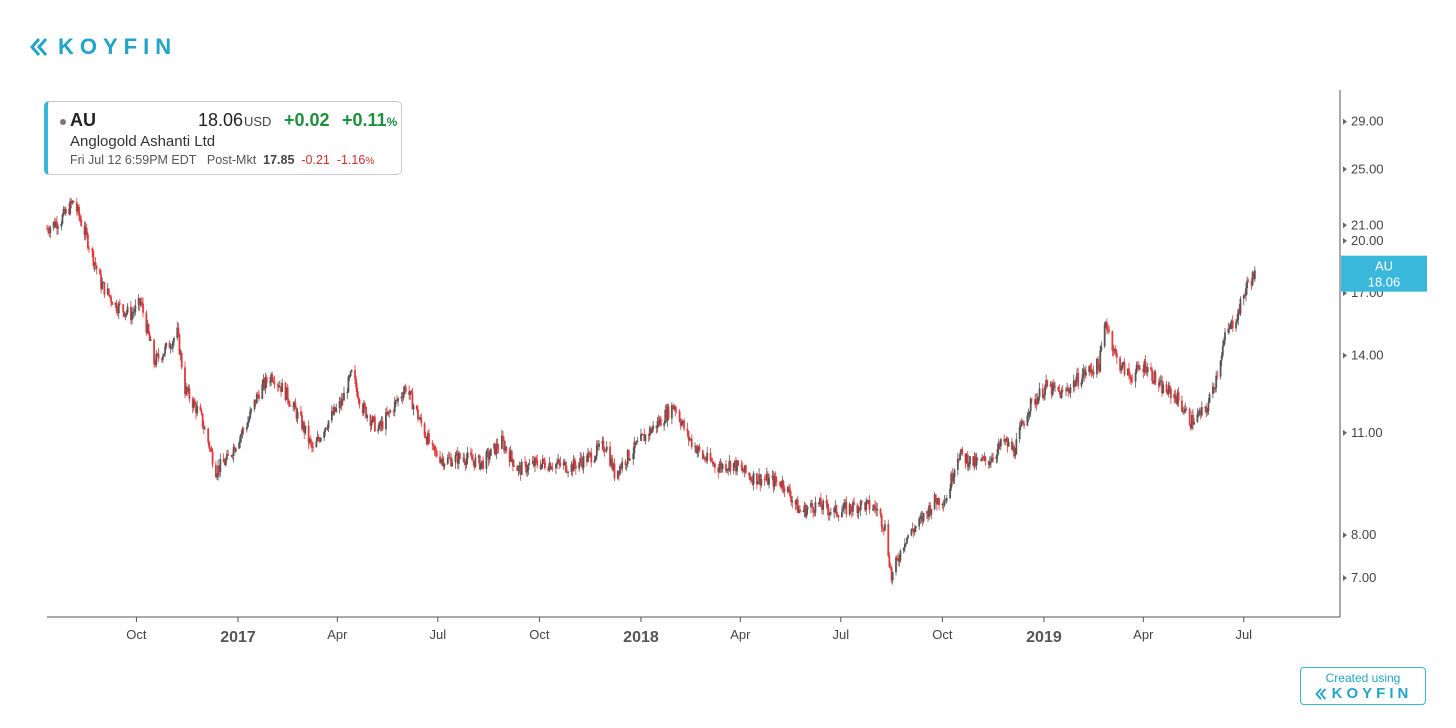  I want to click on post-price: 17.85, so click(279, 160).